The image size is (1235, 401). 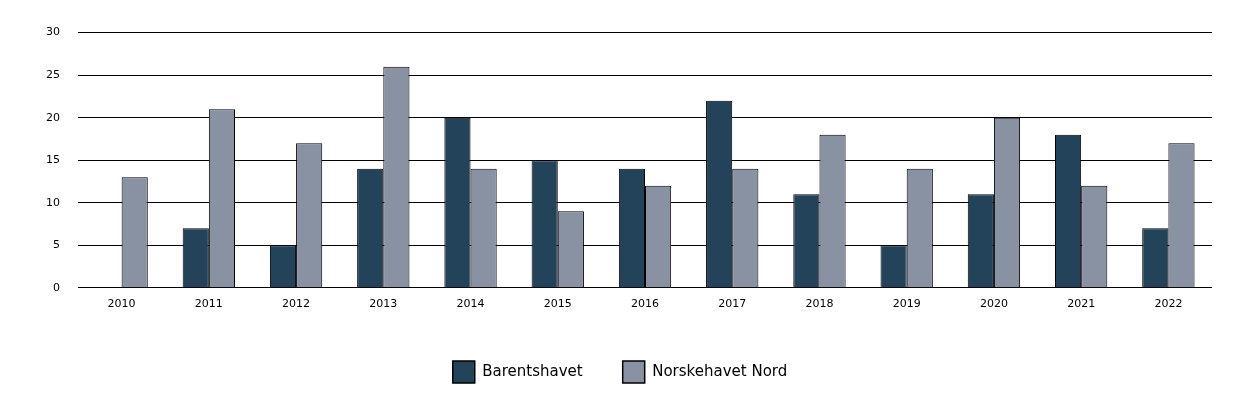 I want to click on x-tick-label: 2018, so click(x=819, y=304).